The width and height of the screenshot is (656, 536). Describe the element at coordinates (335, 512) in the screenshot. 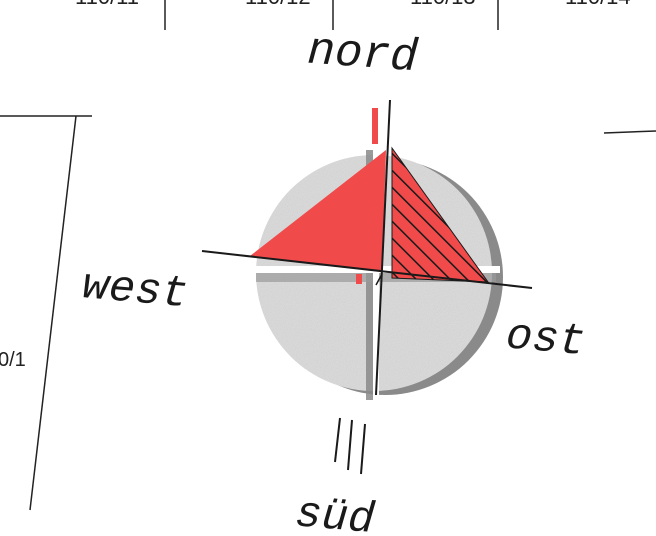

I see `label-south: süd` at that location.